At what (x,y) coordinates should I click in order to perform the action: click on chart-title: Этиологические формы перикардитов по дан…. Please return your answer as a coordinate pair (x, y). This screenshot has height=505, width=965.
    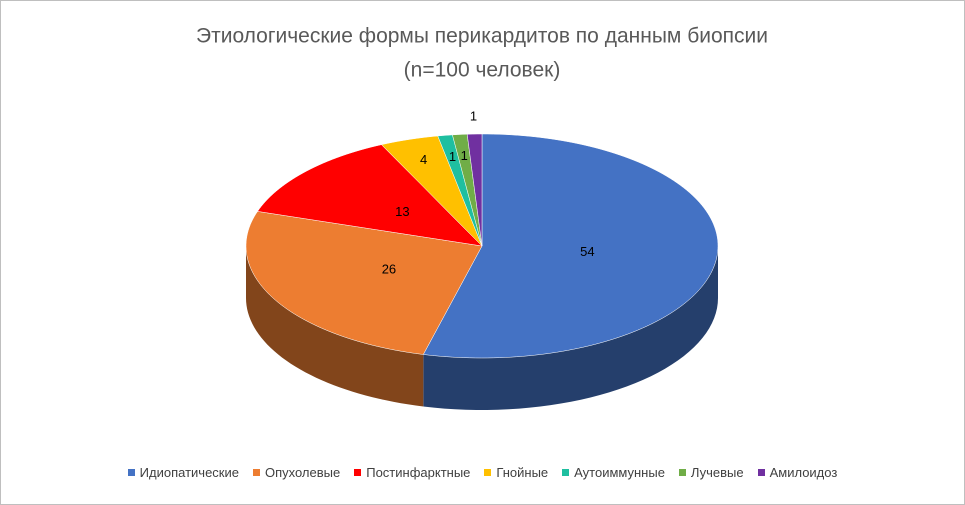
    Looking at the image, I should click on (482, 36).